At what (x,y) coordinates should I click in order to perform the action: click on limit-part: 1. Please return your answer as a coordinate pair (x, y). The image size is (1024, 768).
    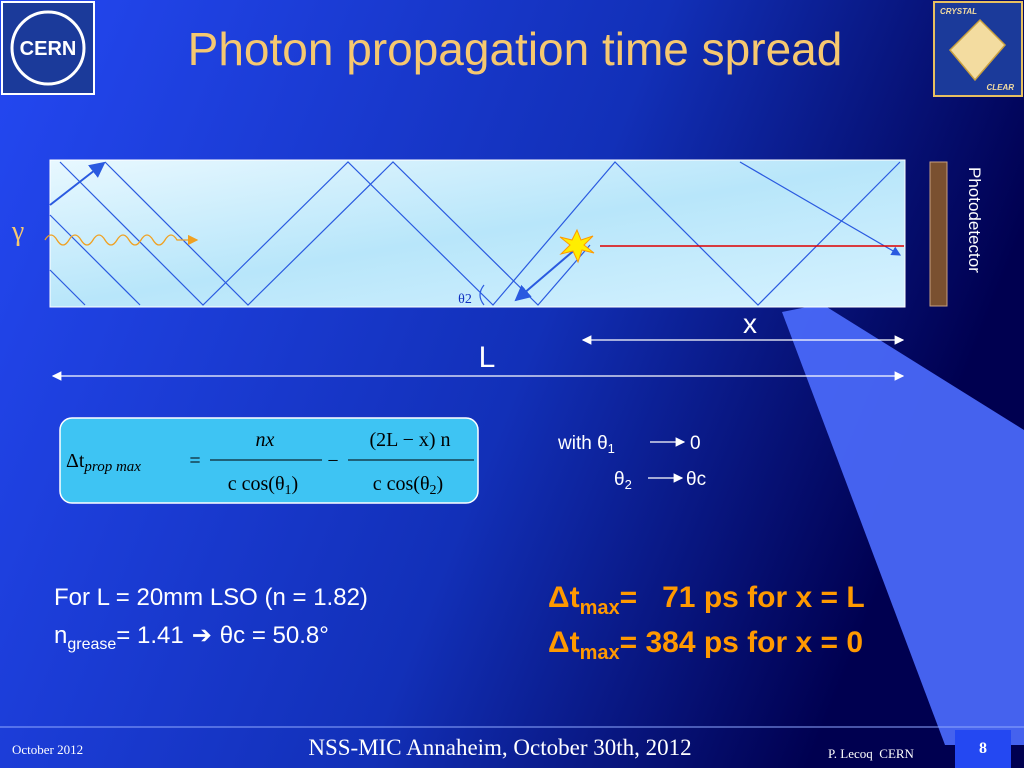
    Looking at the image, I should click on (611, 448).